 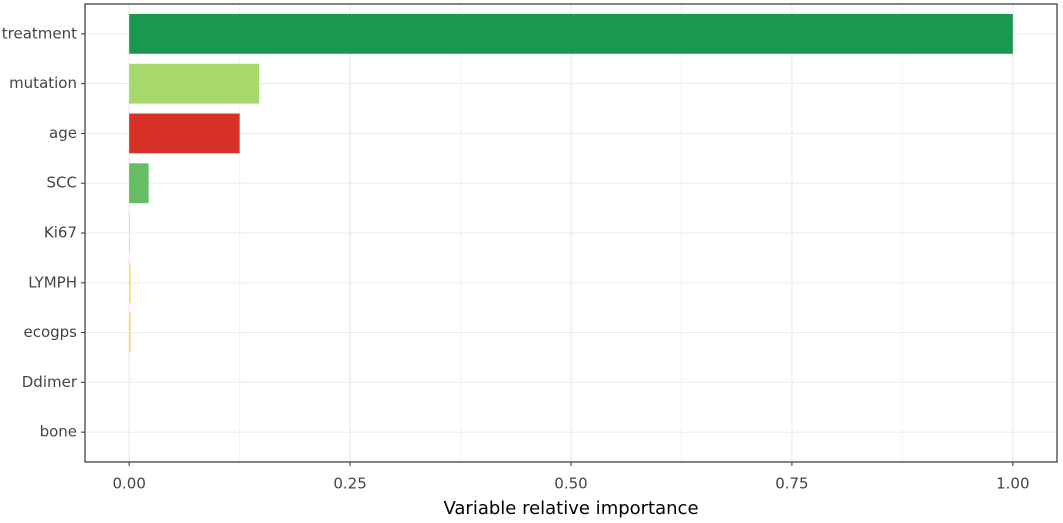 What do you see at coordinates (43, 83) in the screenshot?
I see `y-tick-label: mutation` at bounding box center [43, 83].